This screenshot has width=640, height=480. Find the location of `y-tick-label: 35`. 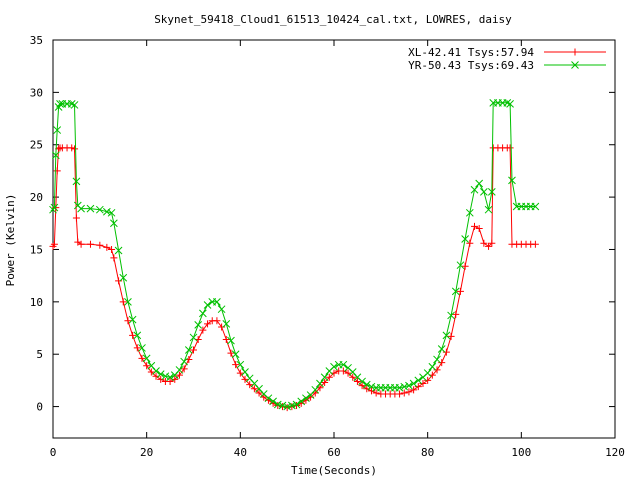

y-tick-label: 35 is located at coordinates (36, 40).